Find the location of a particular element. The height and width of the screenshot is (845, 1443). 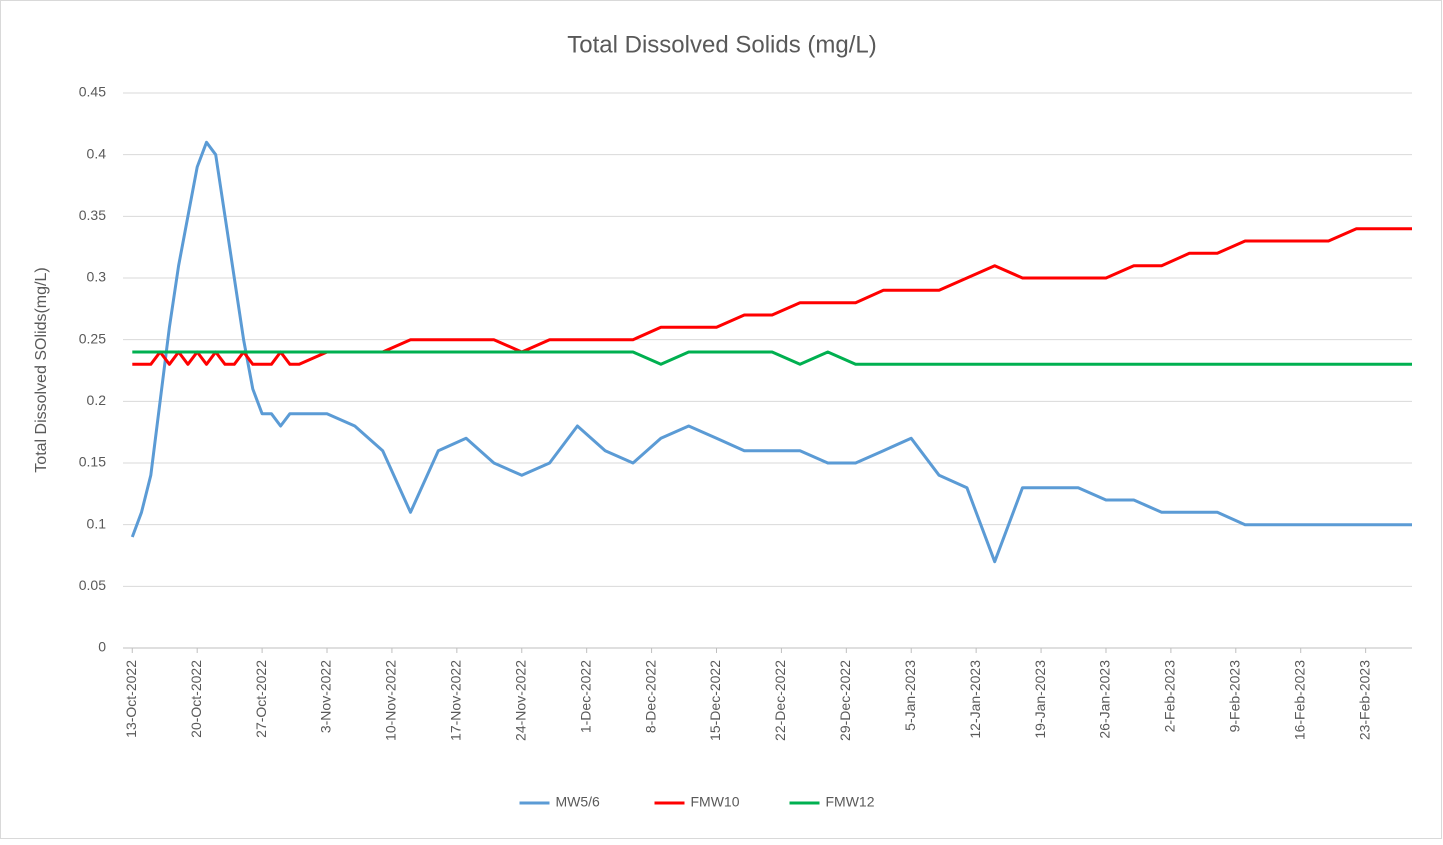

y-tick-label: 0.45 is located at coordinates (92, 92).